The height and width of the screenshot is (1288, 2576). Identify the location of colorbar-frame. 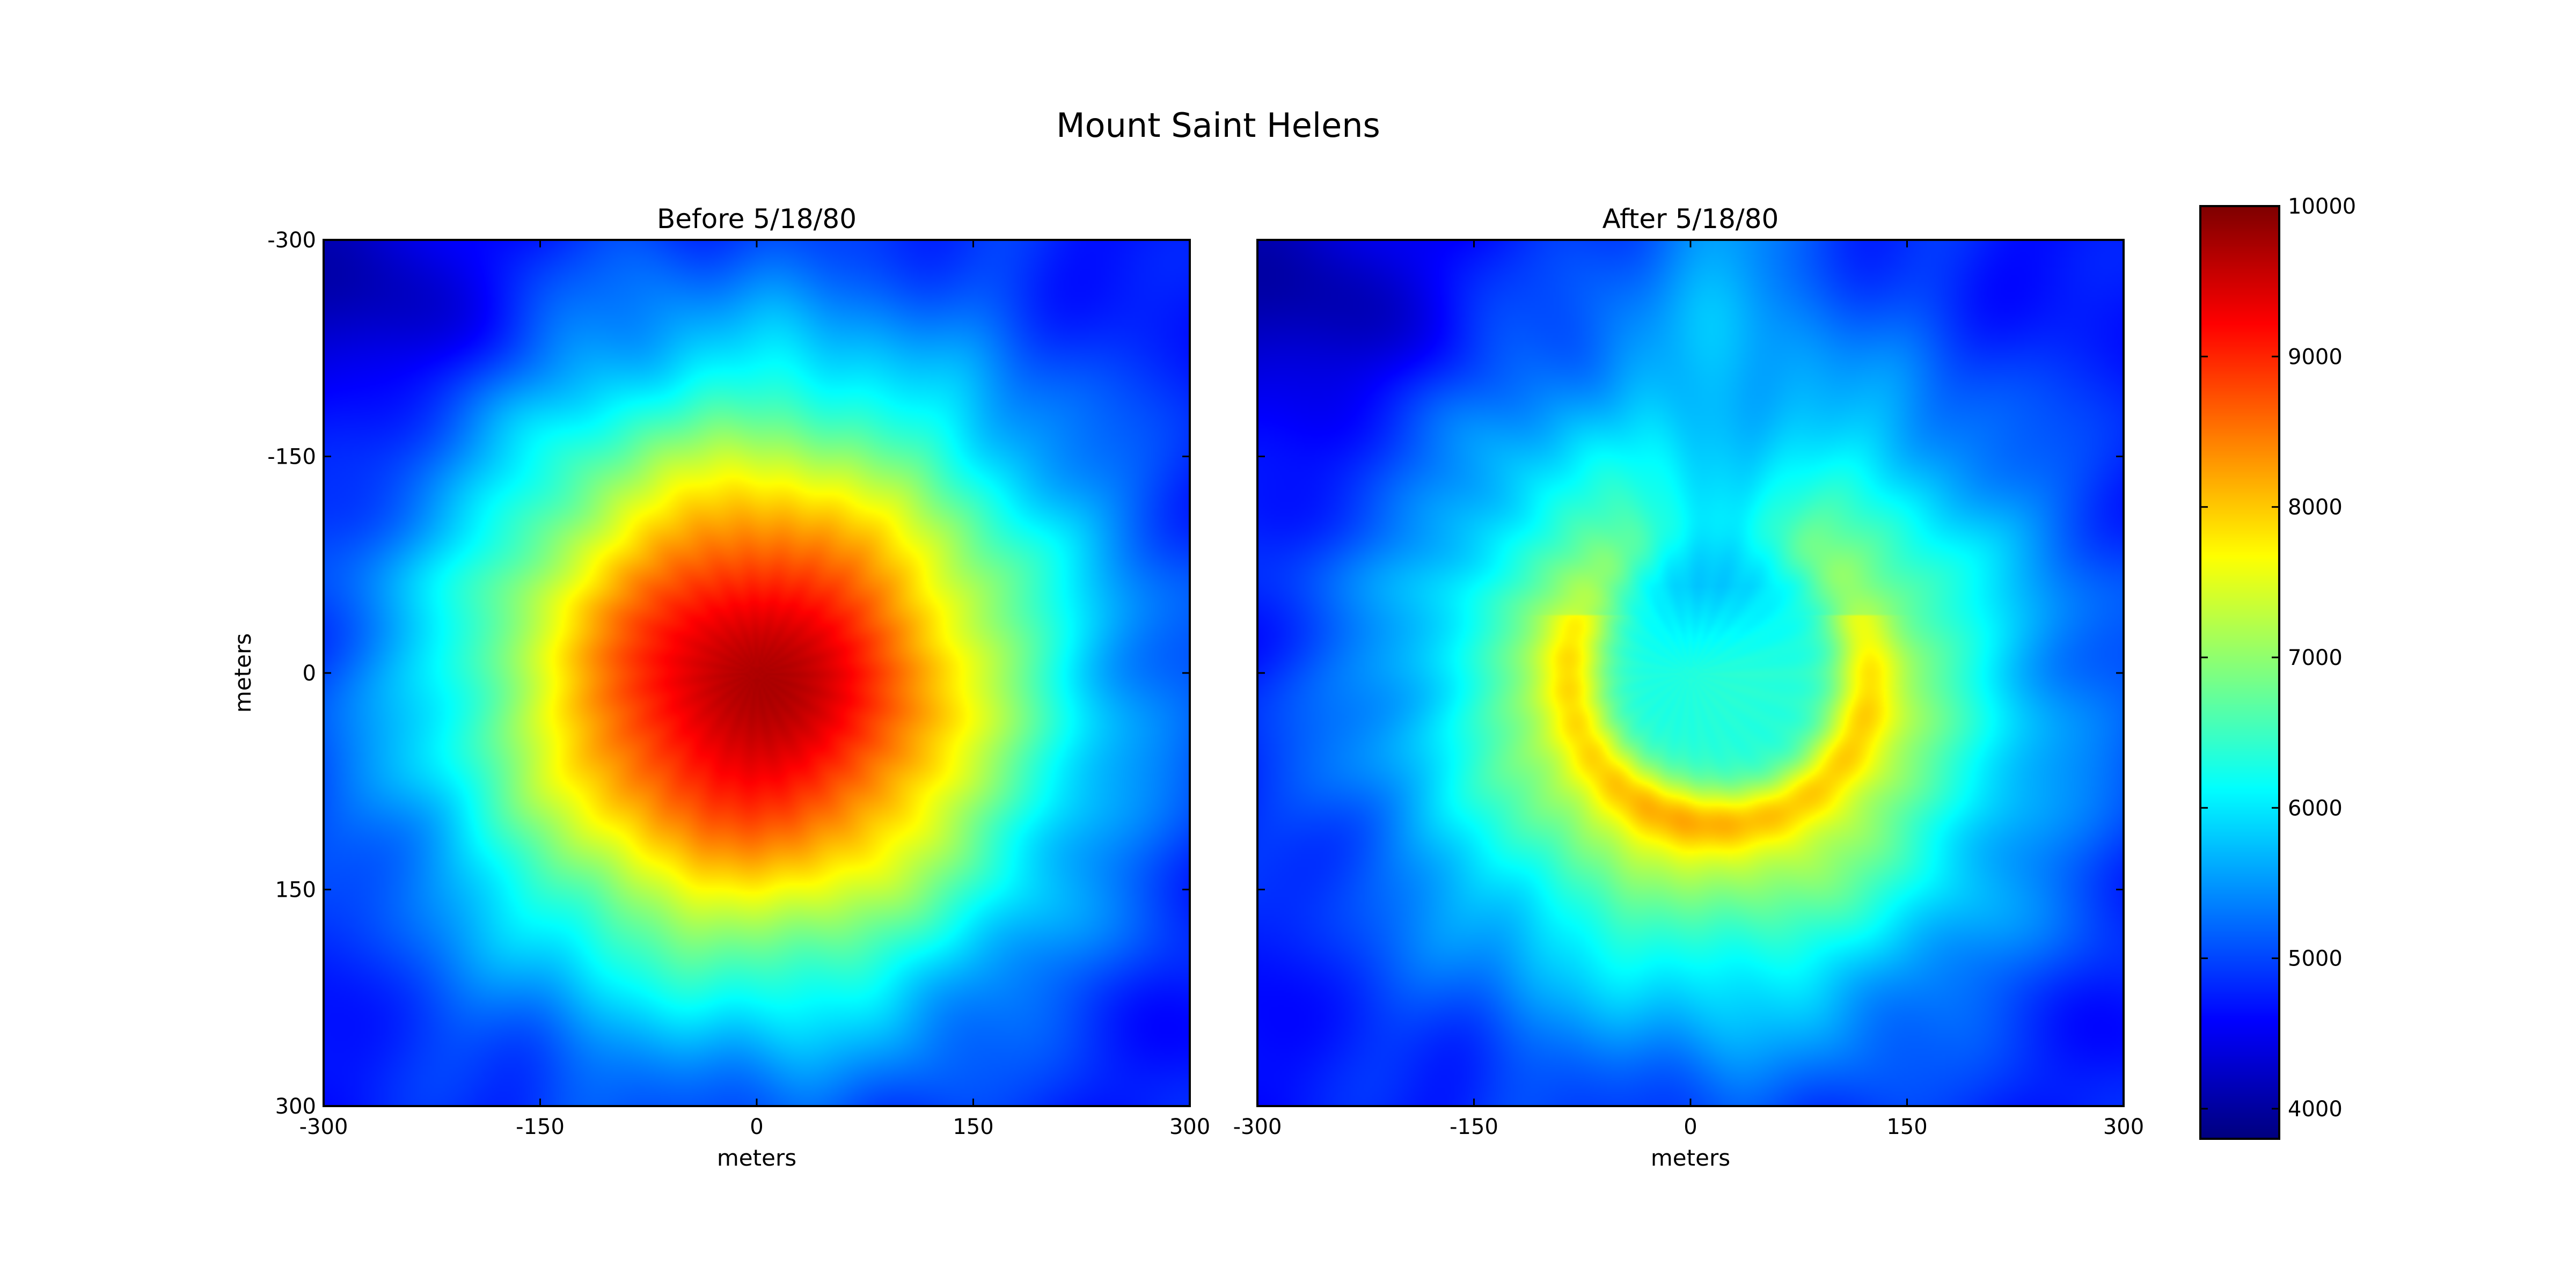
(2239, 672).